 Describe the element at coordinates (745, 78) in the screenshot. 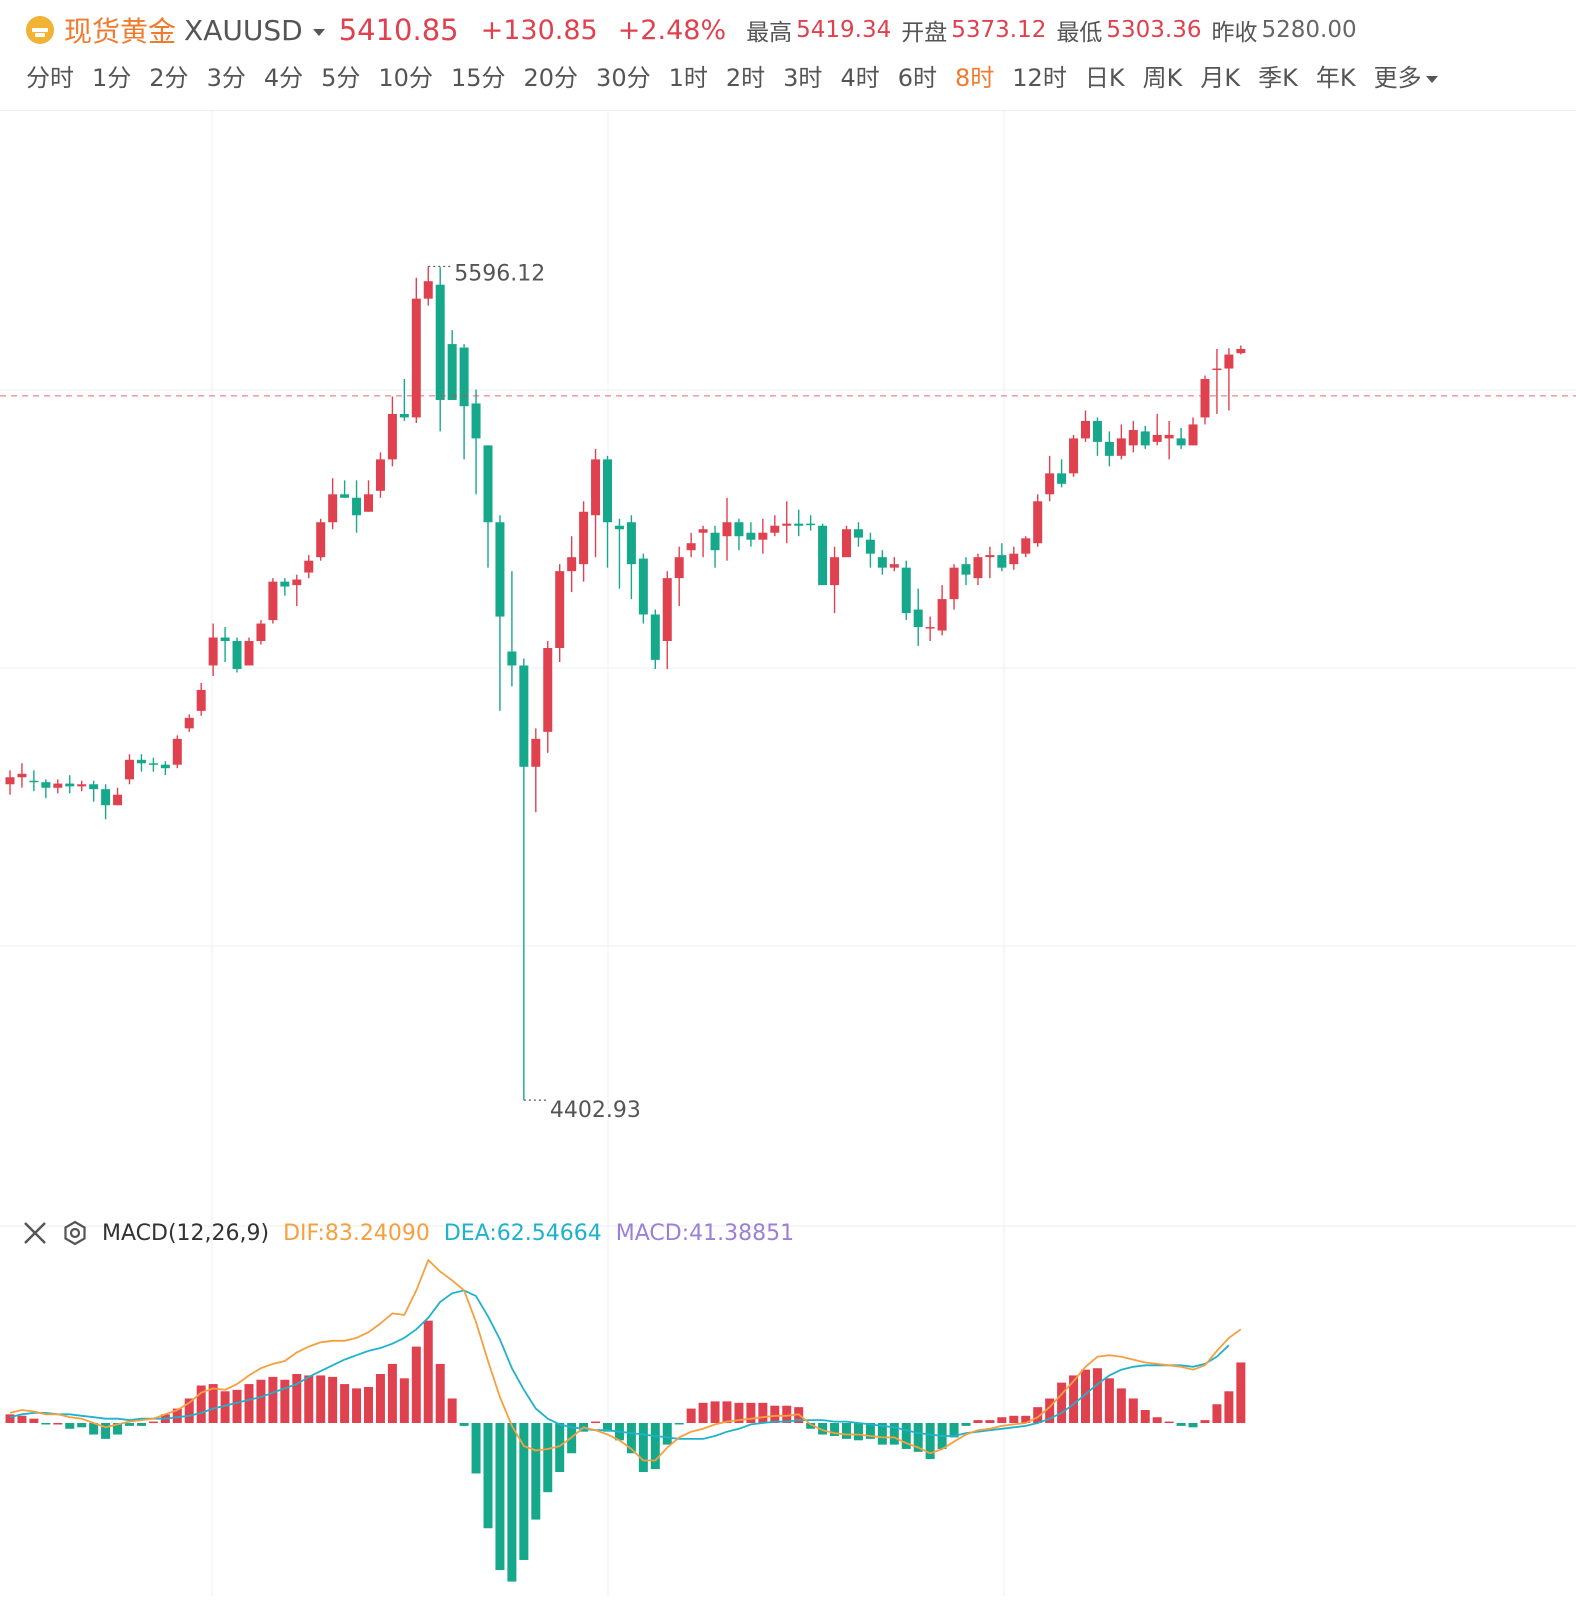

I see `tab-11: 2时` at that location.